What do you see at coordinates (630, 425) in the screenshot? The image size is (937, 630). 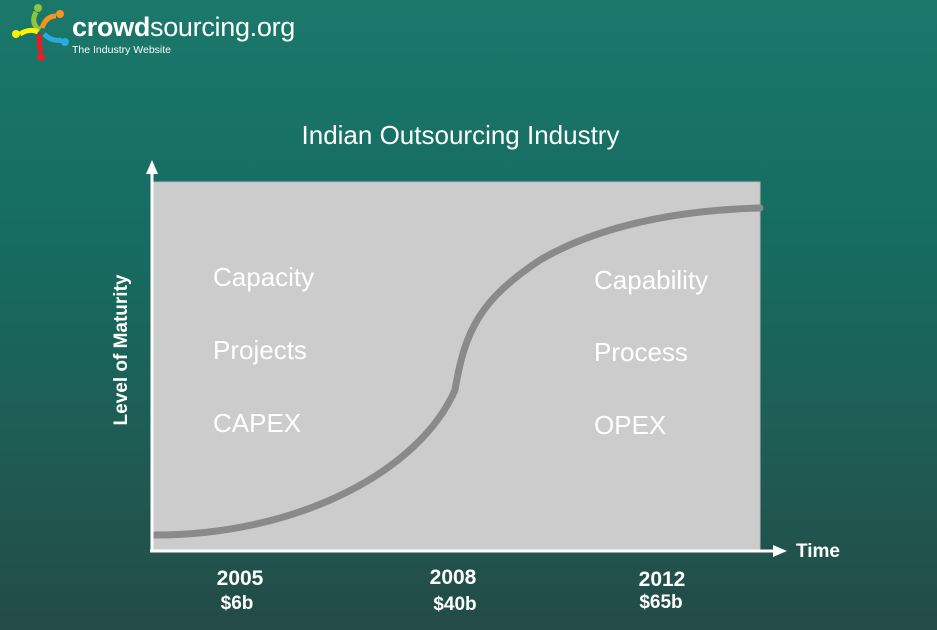 I see `right-label: OPEX` at bounding box center [630, 425].